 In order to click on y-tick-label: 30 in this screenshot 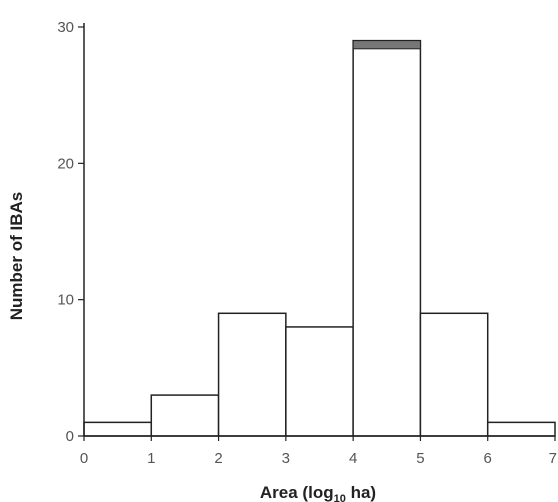, I will do `click(65, 27)`.